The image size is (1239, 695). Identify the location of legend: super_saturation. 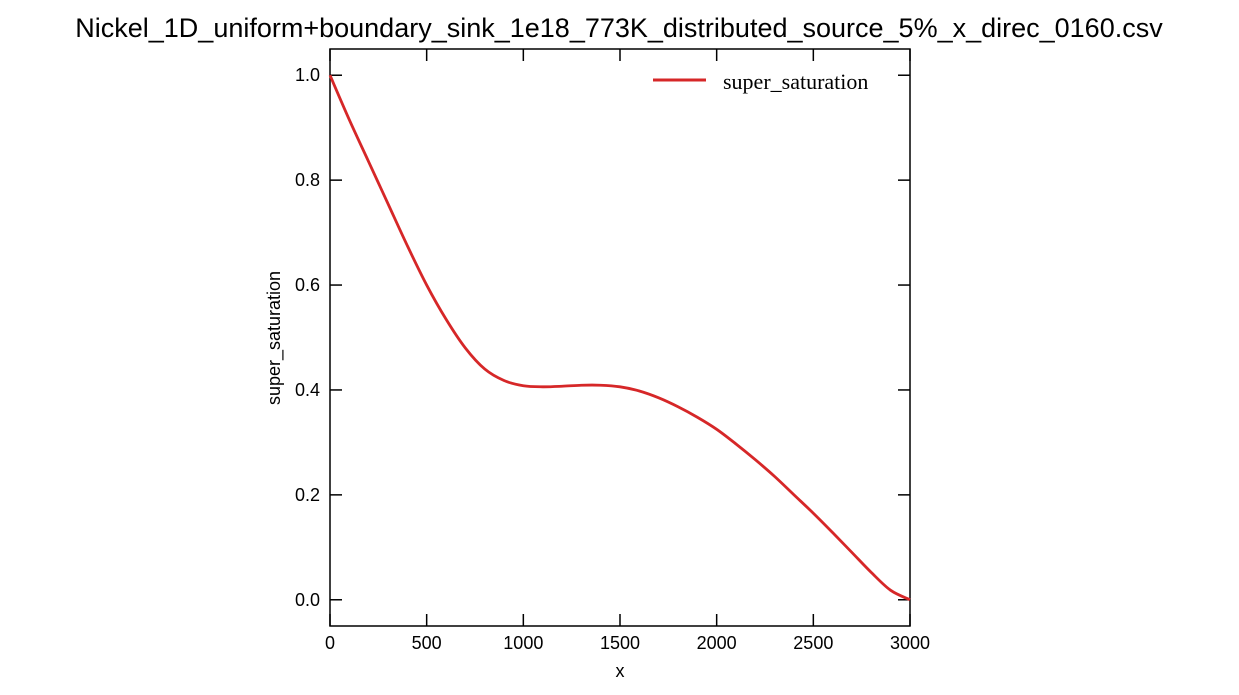
(760, 81).